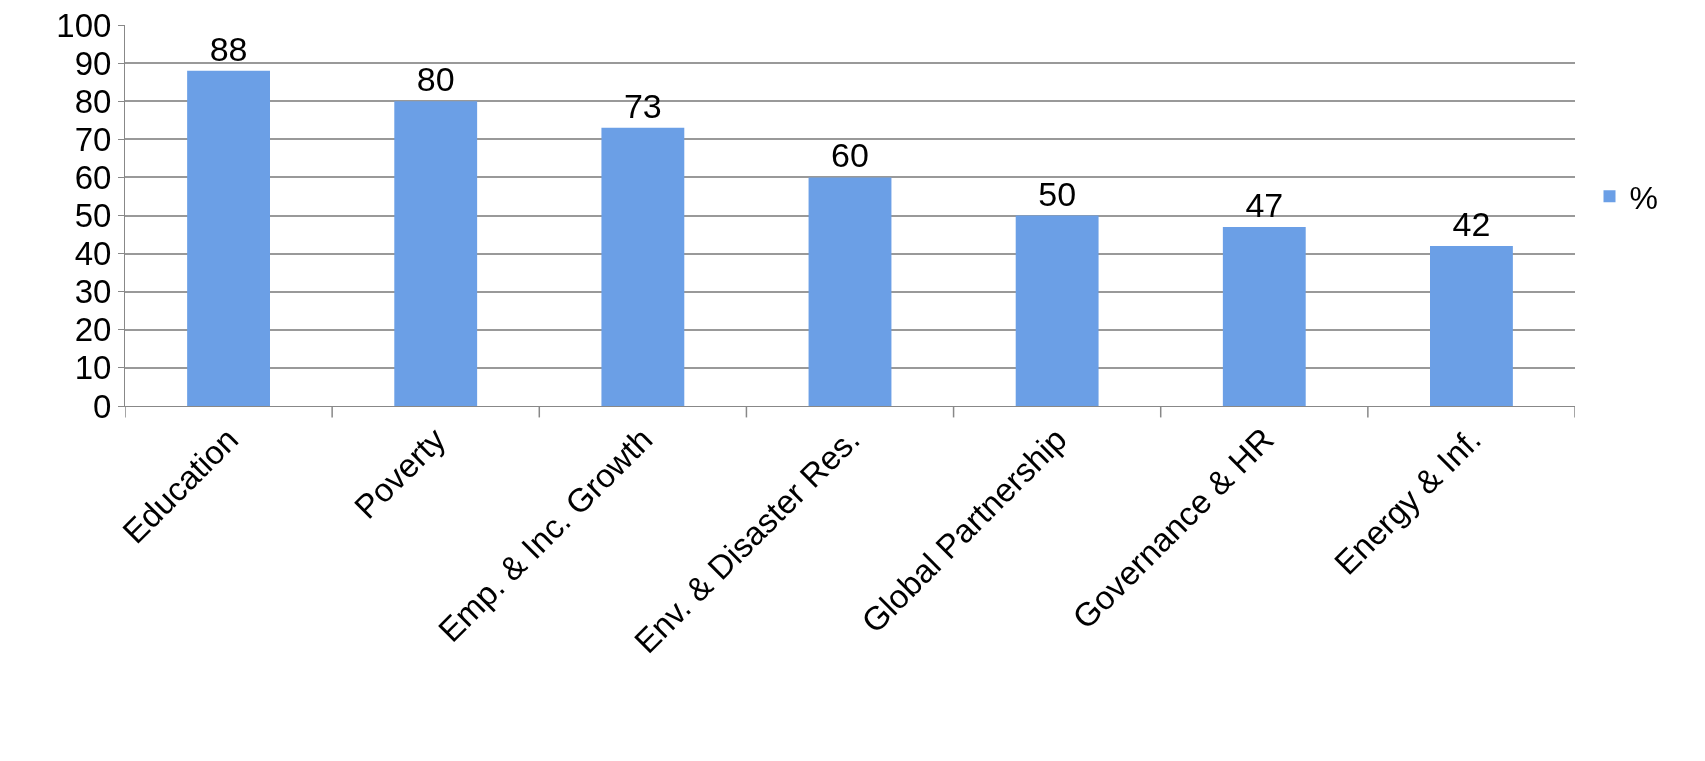 The height and width of the screenshot is (761, 1705). Describe the element at coordinates (850, 155) in the screenshot. I see `data-label: 60` at that location.